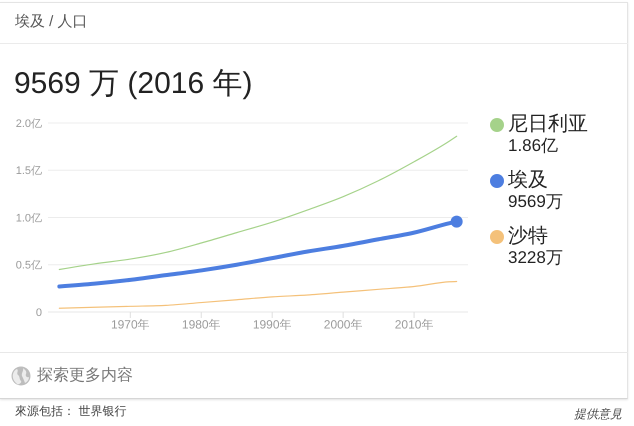 The width and height of the screenshot is (634, 426). What do you see at coordinates (414, 325) in the screenshot?
I see `x-tick-label: 2010年` at bounding box center [414, 325].